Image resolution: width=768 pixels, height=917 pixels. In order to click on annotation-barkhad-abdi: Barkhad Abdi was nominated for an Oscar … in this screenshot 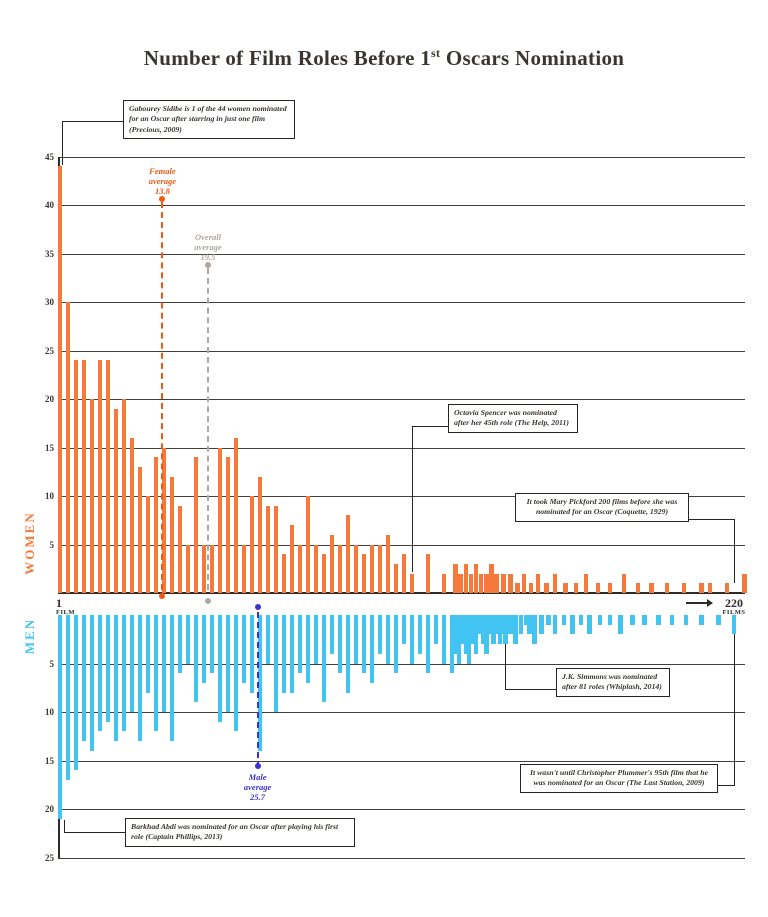, I will do `click(240, 832)`.